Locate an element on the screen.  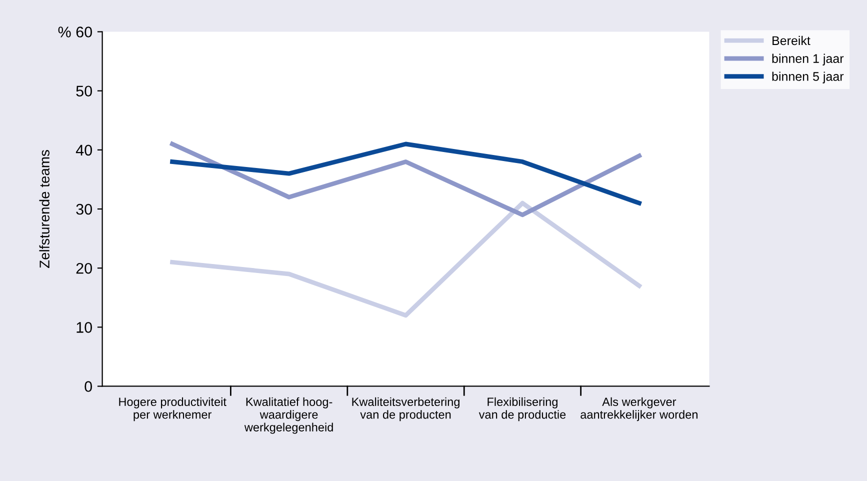
x-tick-label: Kwaliteitsverbetering van de producten is located at coordinates (406, 409).